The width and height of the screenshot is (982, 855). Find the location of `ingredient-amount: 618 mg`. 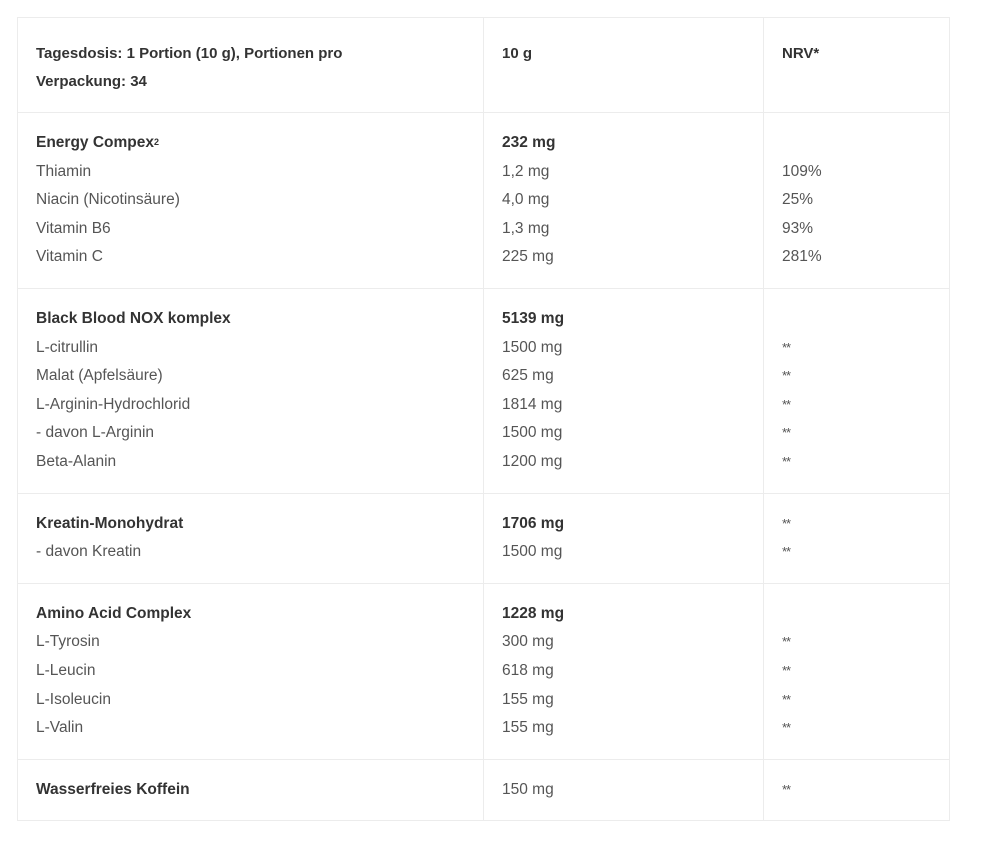

ingredient-amount: 618 mg is located at coordinates (528, 670).